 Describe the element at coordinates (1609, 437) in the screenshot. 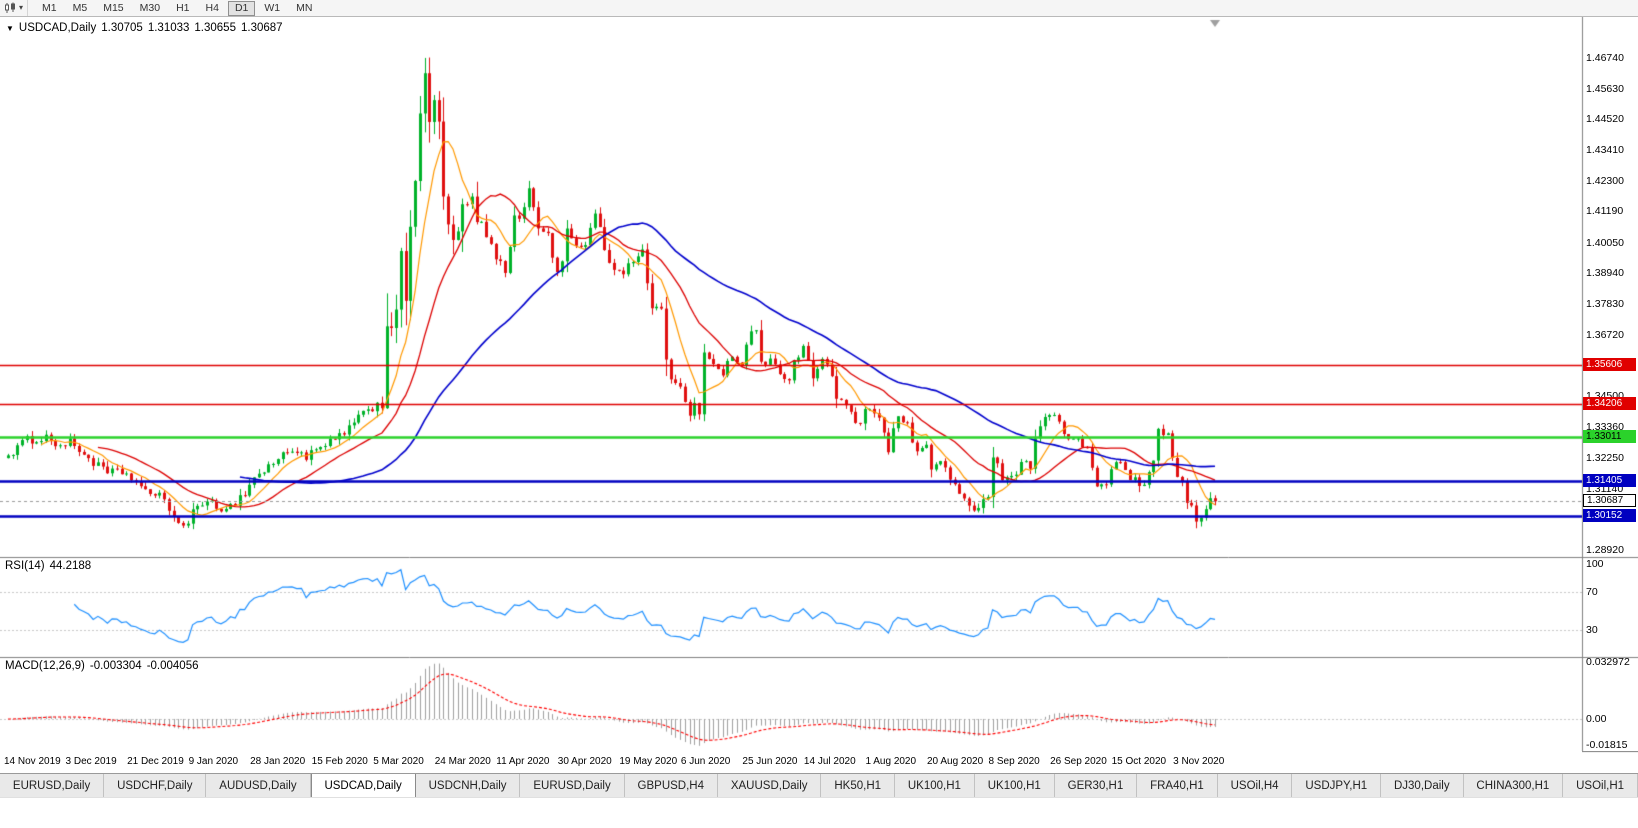

I see `price-line-badge: 1.33011` at that location.